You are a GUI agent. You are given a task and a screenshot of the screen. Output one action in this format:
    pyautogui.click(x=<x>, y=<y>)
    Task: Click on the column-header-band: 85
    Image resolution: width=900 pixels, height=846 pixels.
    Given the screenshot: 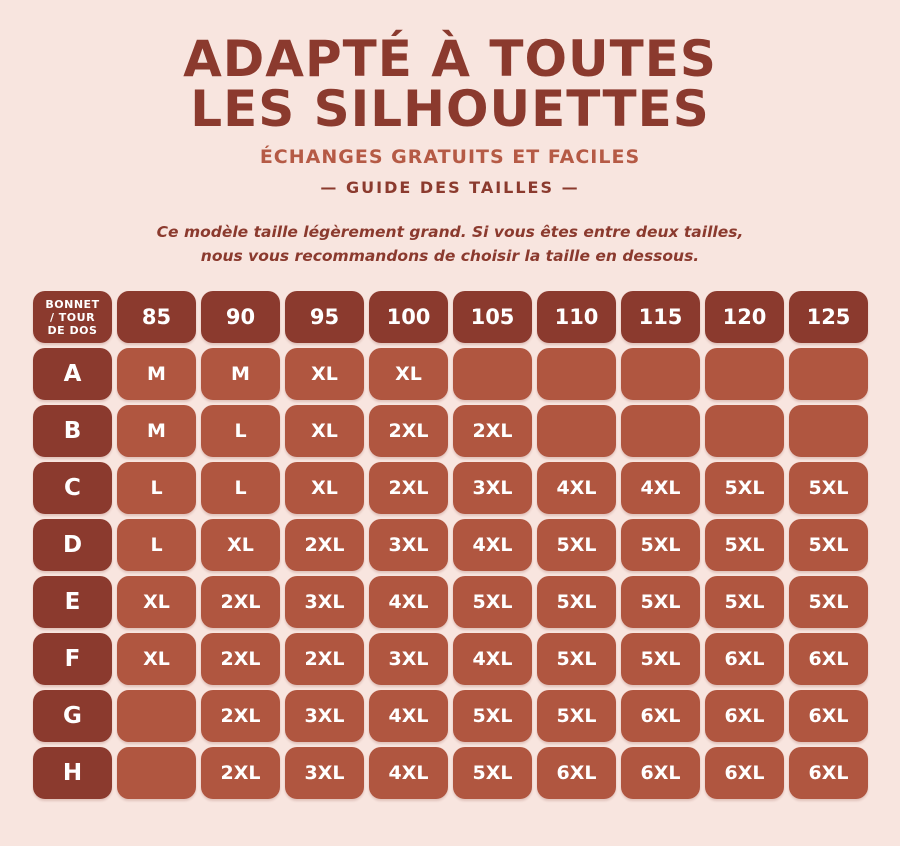 What is the action you would take?
    pyautogui.click(x=156, y=317)
    